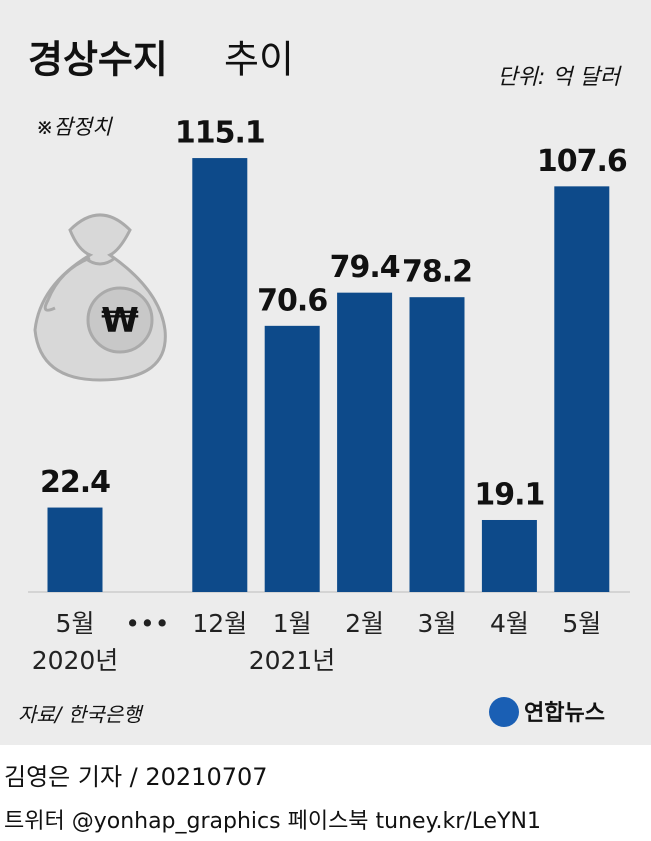 The image size is (651, 841). Describe the element at coordinates (504, 712) in the screenshot. I see `logo-icon` at that location.